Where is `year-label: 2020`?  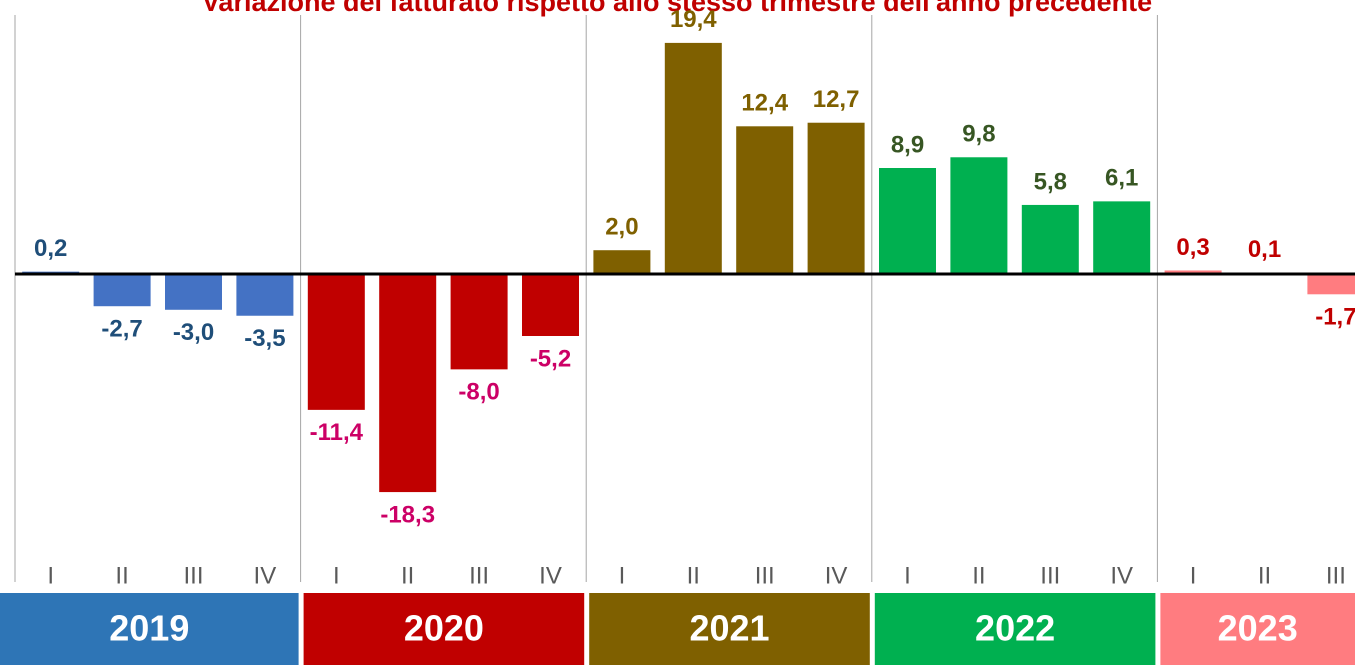 year-label: 2020 is located at coordinates (444, 628).